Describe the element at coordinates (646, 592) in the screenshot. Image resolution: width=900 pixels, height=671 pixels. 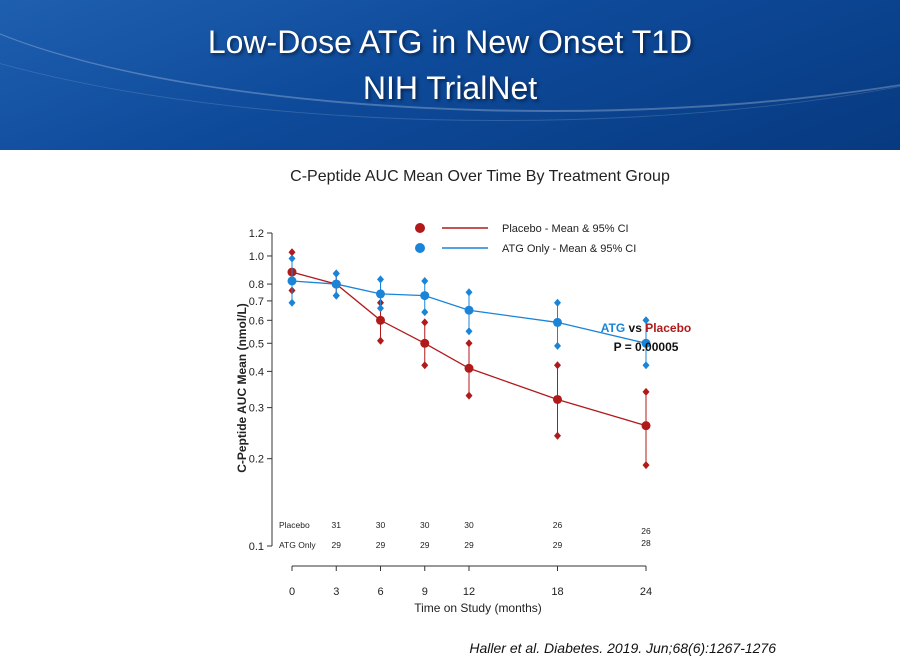
I see `x-tick-label: 24` at that location.